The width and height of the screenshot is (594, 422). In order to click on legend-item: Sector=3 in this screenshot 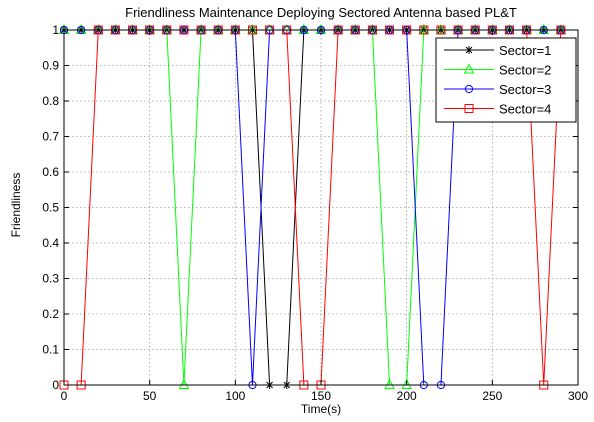, I will do `click(497, 89)`.